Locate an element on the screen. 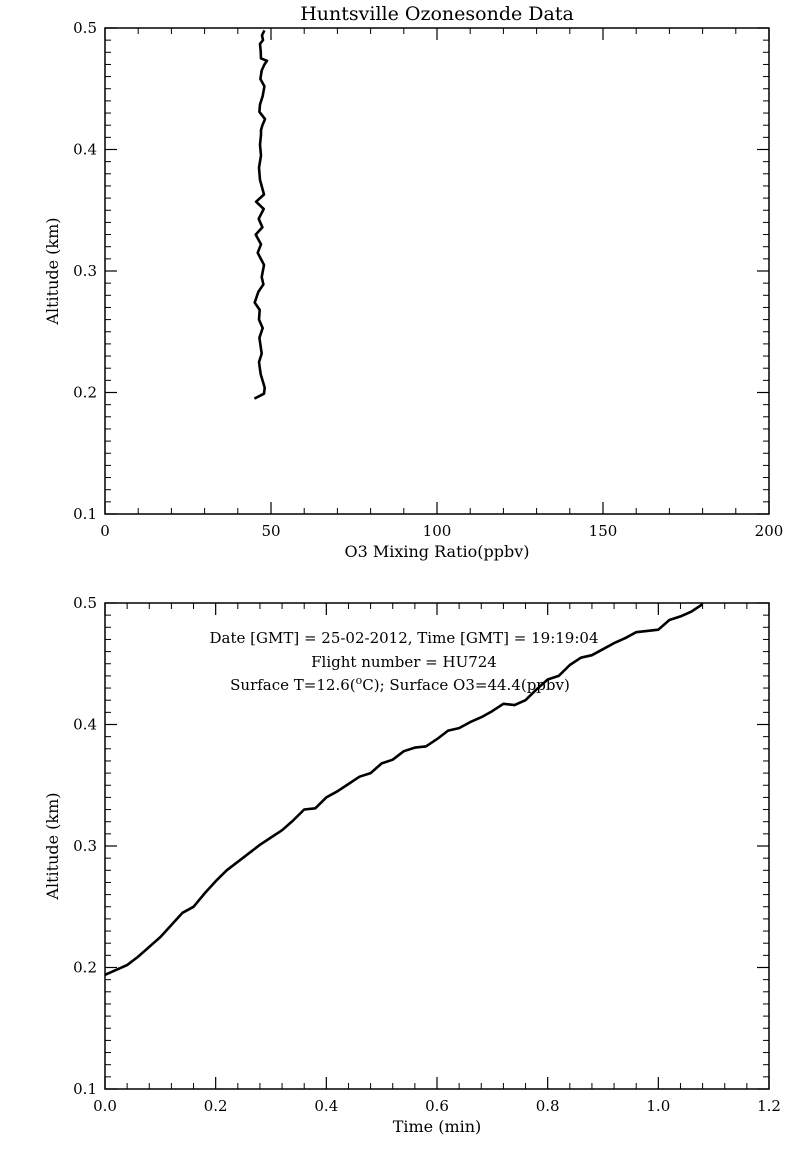  ozone-profile-line is located at coordinates (261, 214).